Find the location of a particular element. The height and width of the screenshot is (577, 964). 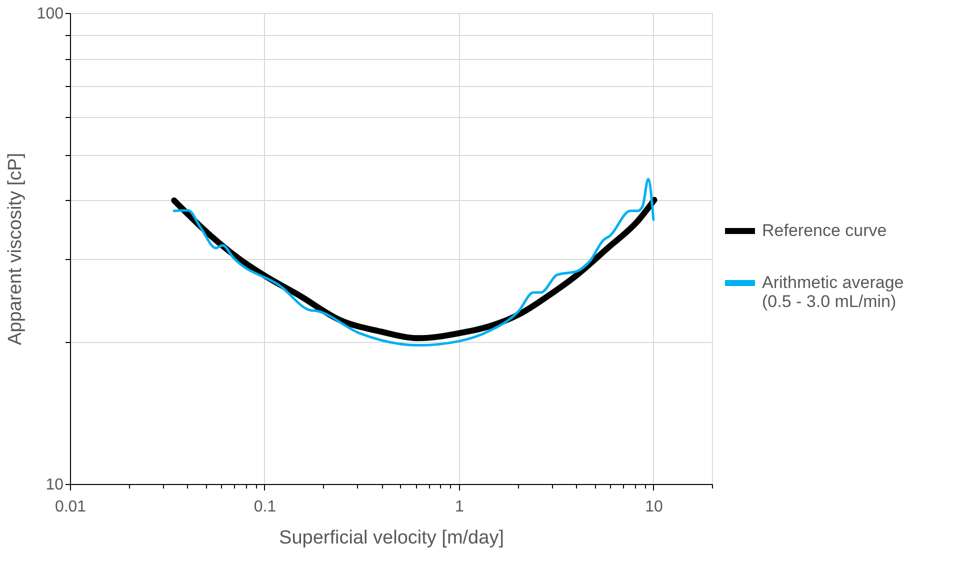

legend-label: Reference curve is located at coordinates (824, 230).